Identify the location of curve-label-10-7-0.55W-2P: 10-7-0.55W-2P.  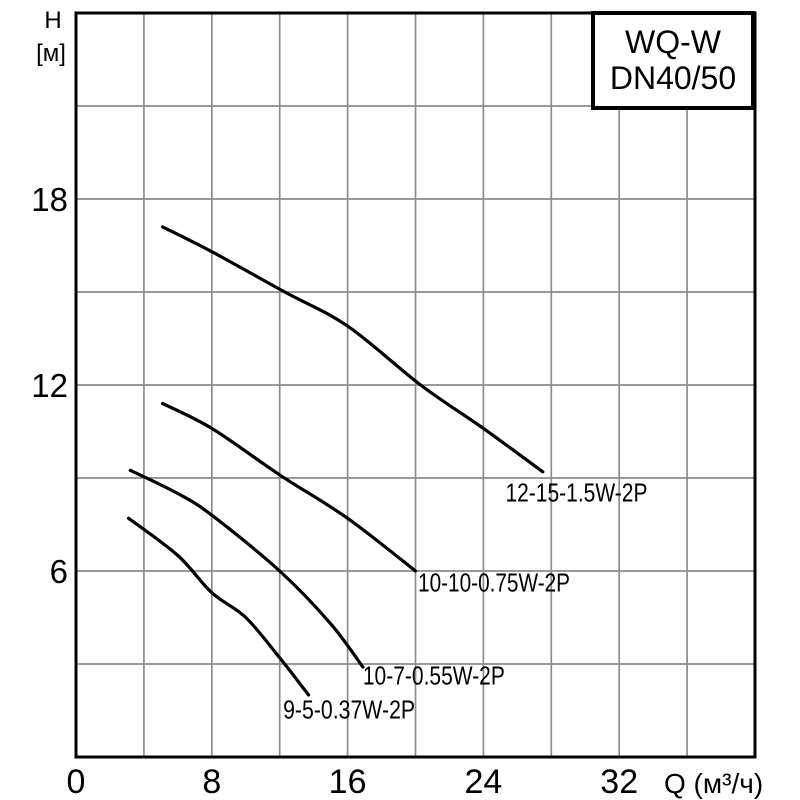
(434, 676).